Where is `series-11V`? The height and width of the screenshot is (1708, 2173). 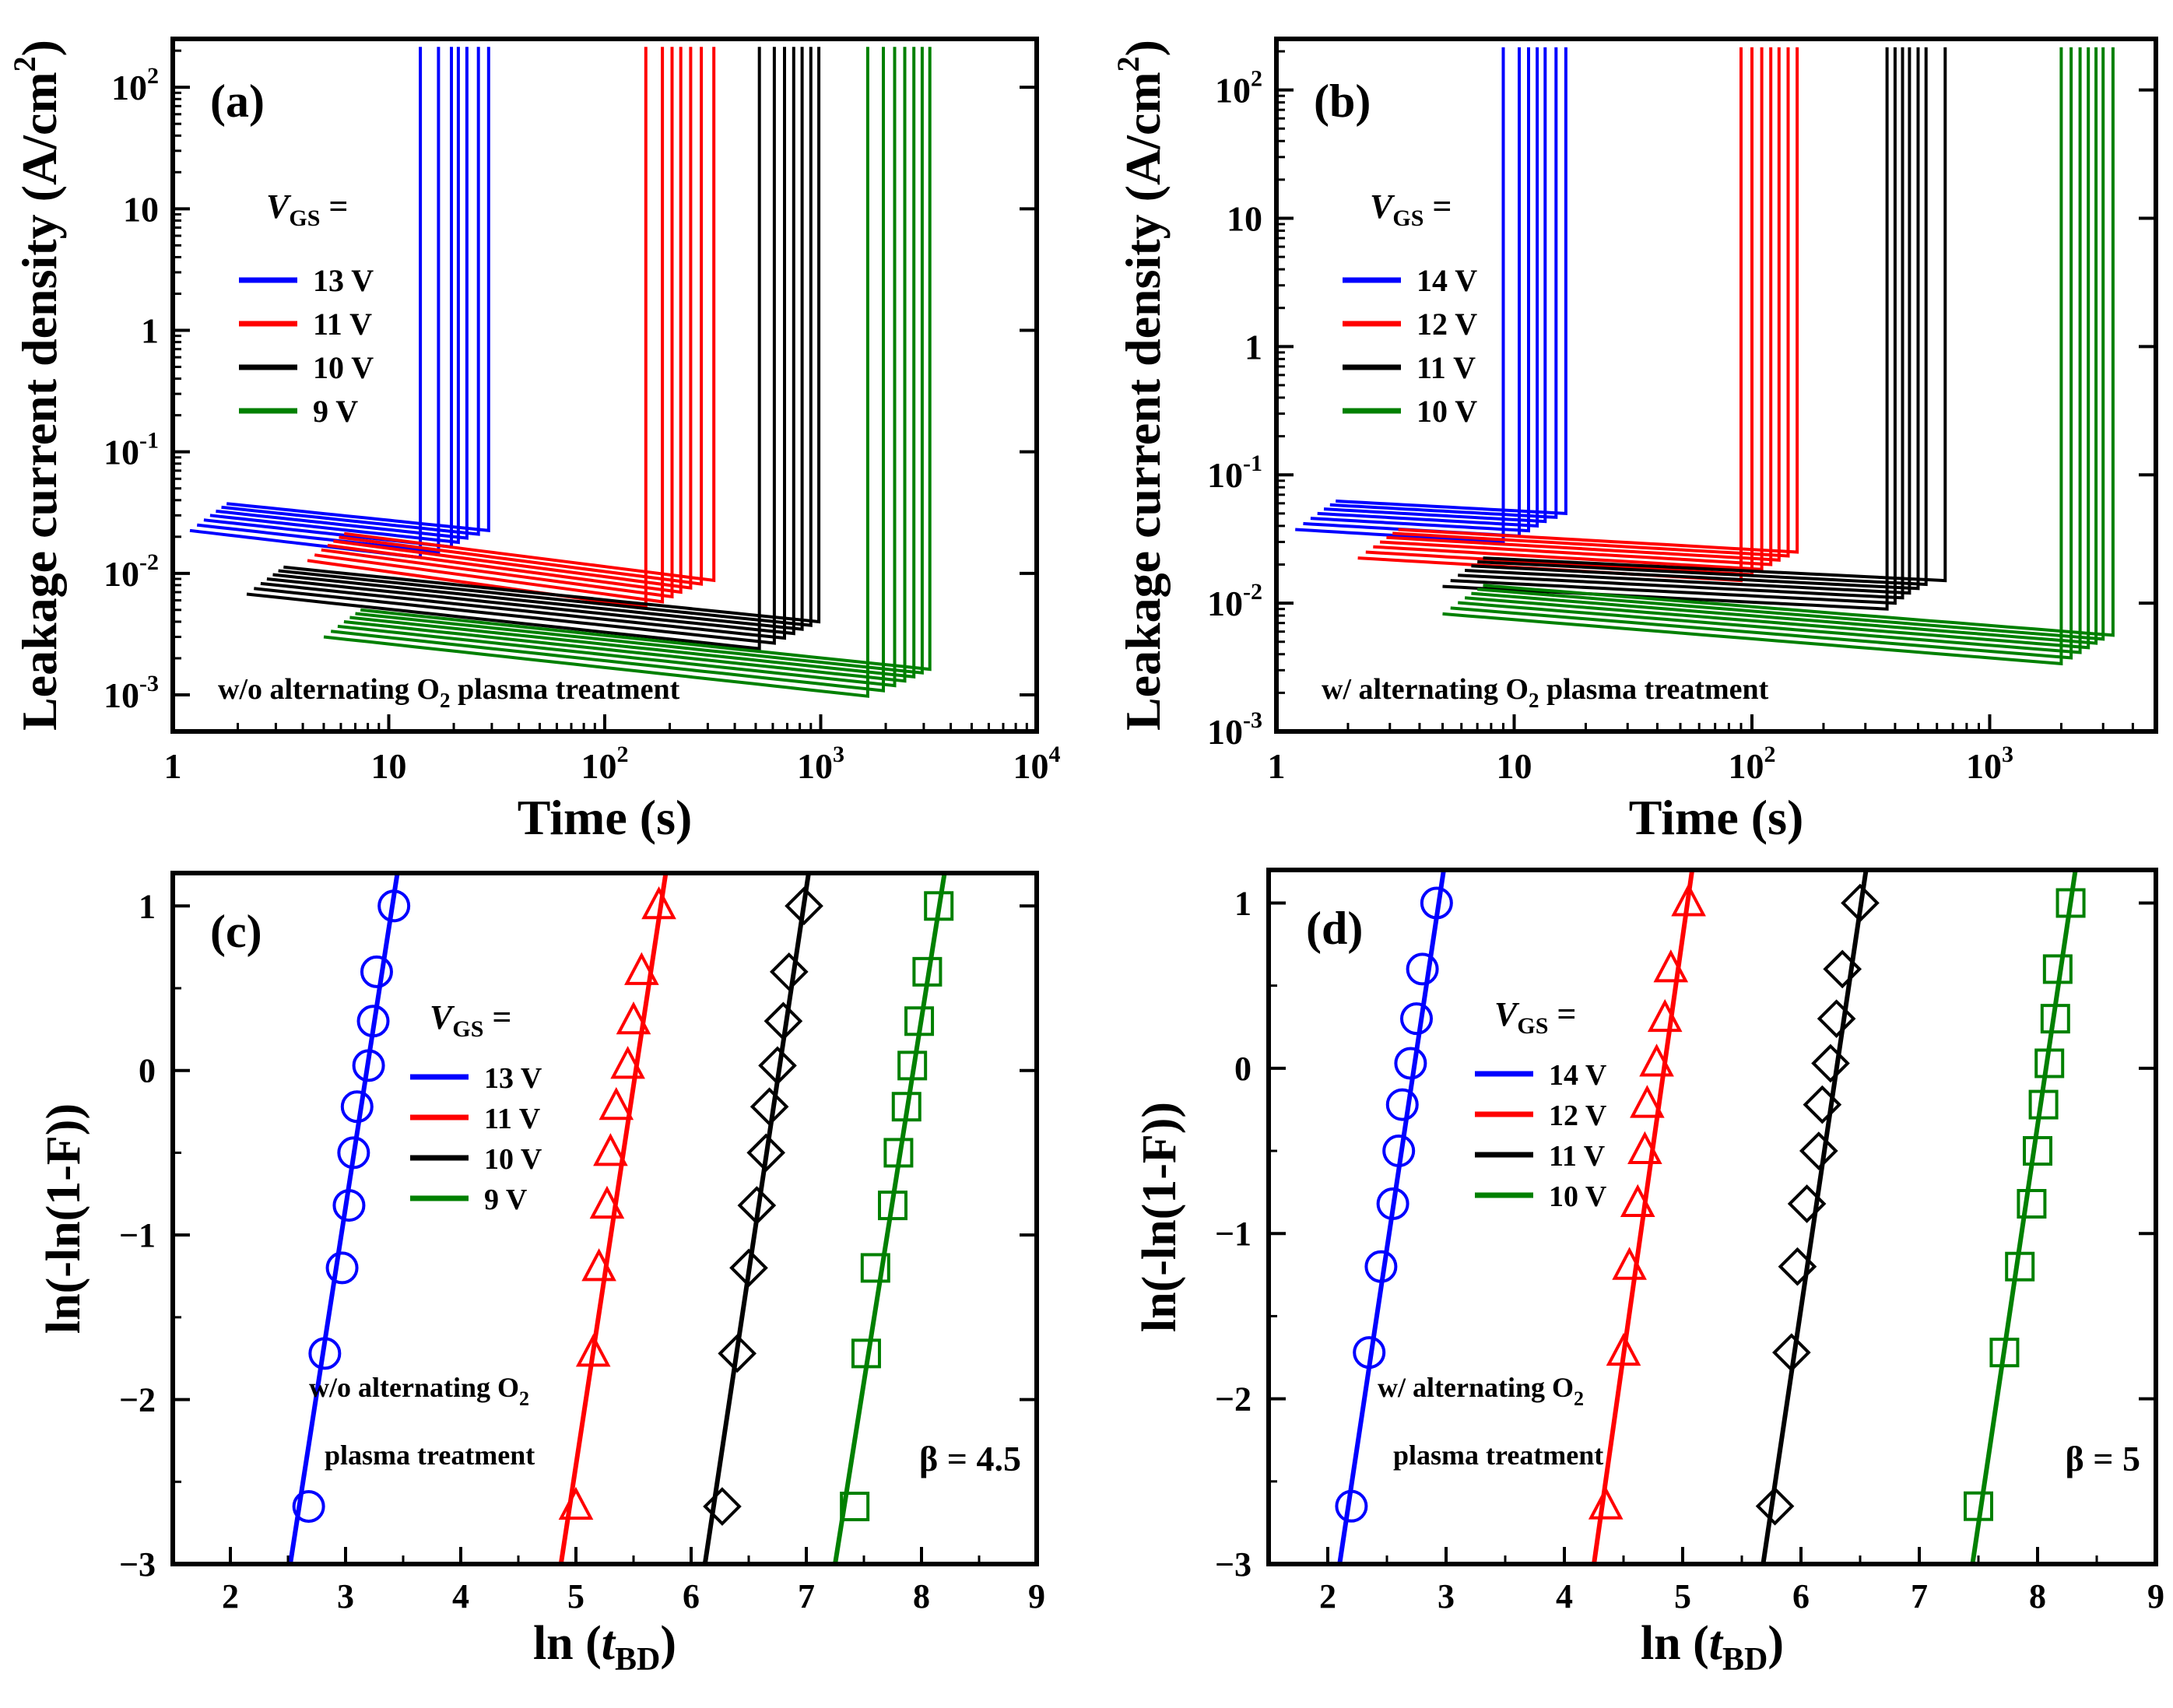 series-11V is located at coordinates (617, 1218).